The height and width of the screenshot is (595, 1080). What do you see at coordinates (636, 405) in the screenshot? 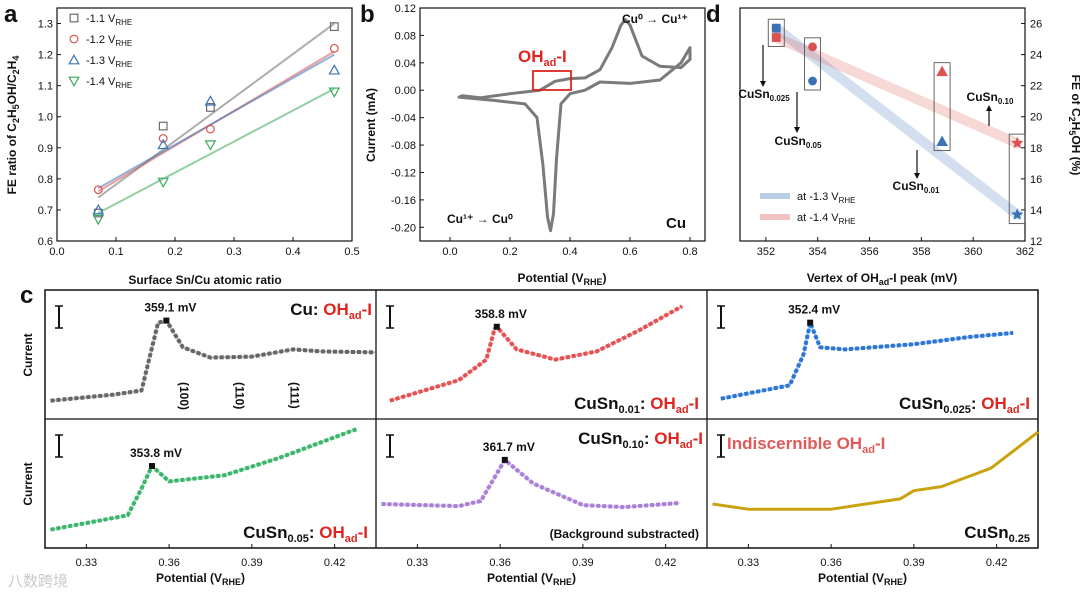
I see `panel-c-sample-label: CuSn0.01: OHad-I` at bounding box center [636, 405].